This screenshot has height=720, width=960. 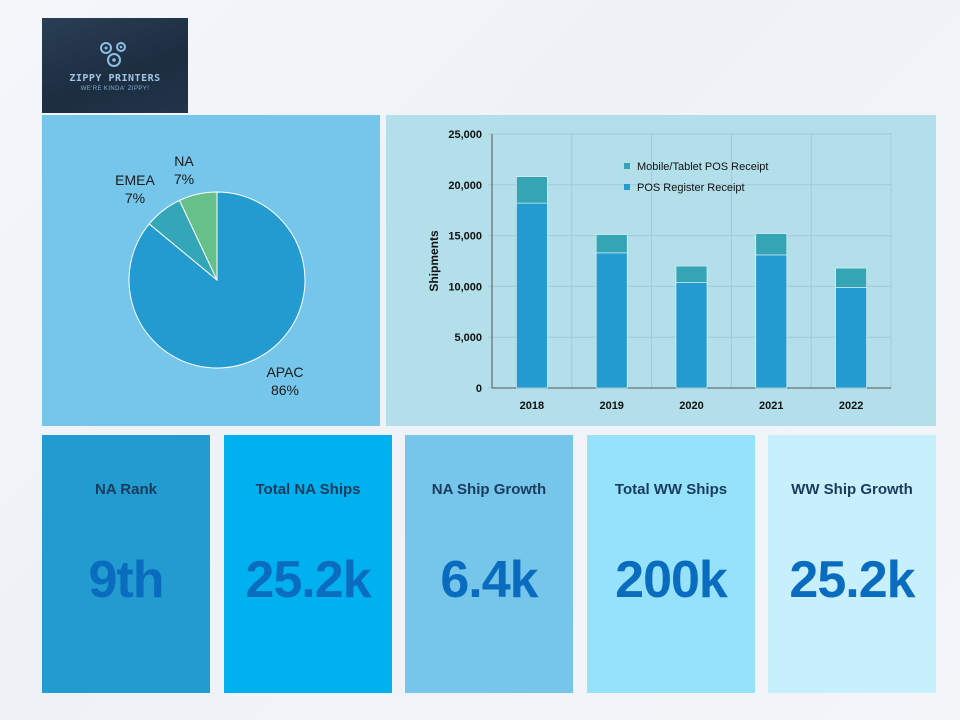 I want to click on y-tick-label: 10,000, so click(x=465, y=287).